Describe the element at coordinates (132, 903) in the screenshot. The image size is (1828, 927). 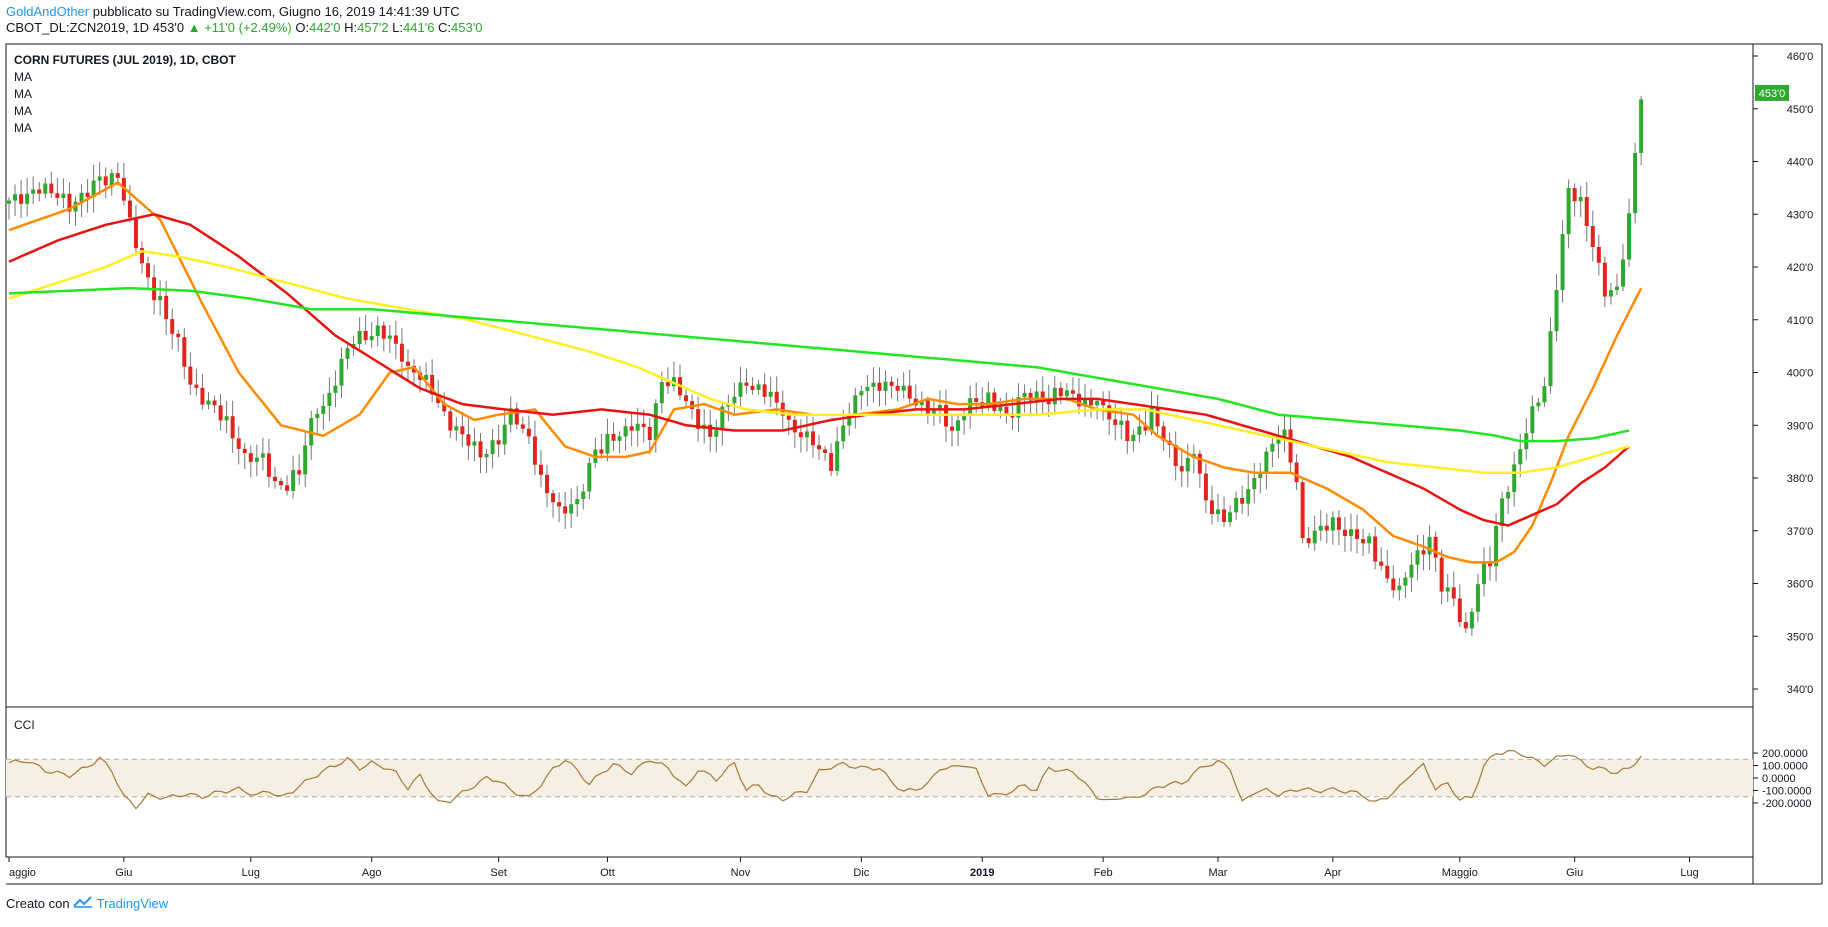
I see `footer-brand: TradingView` at that location.